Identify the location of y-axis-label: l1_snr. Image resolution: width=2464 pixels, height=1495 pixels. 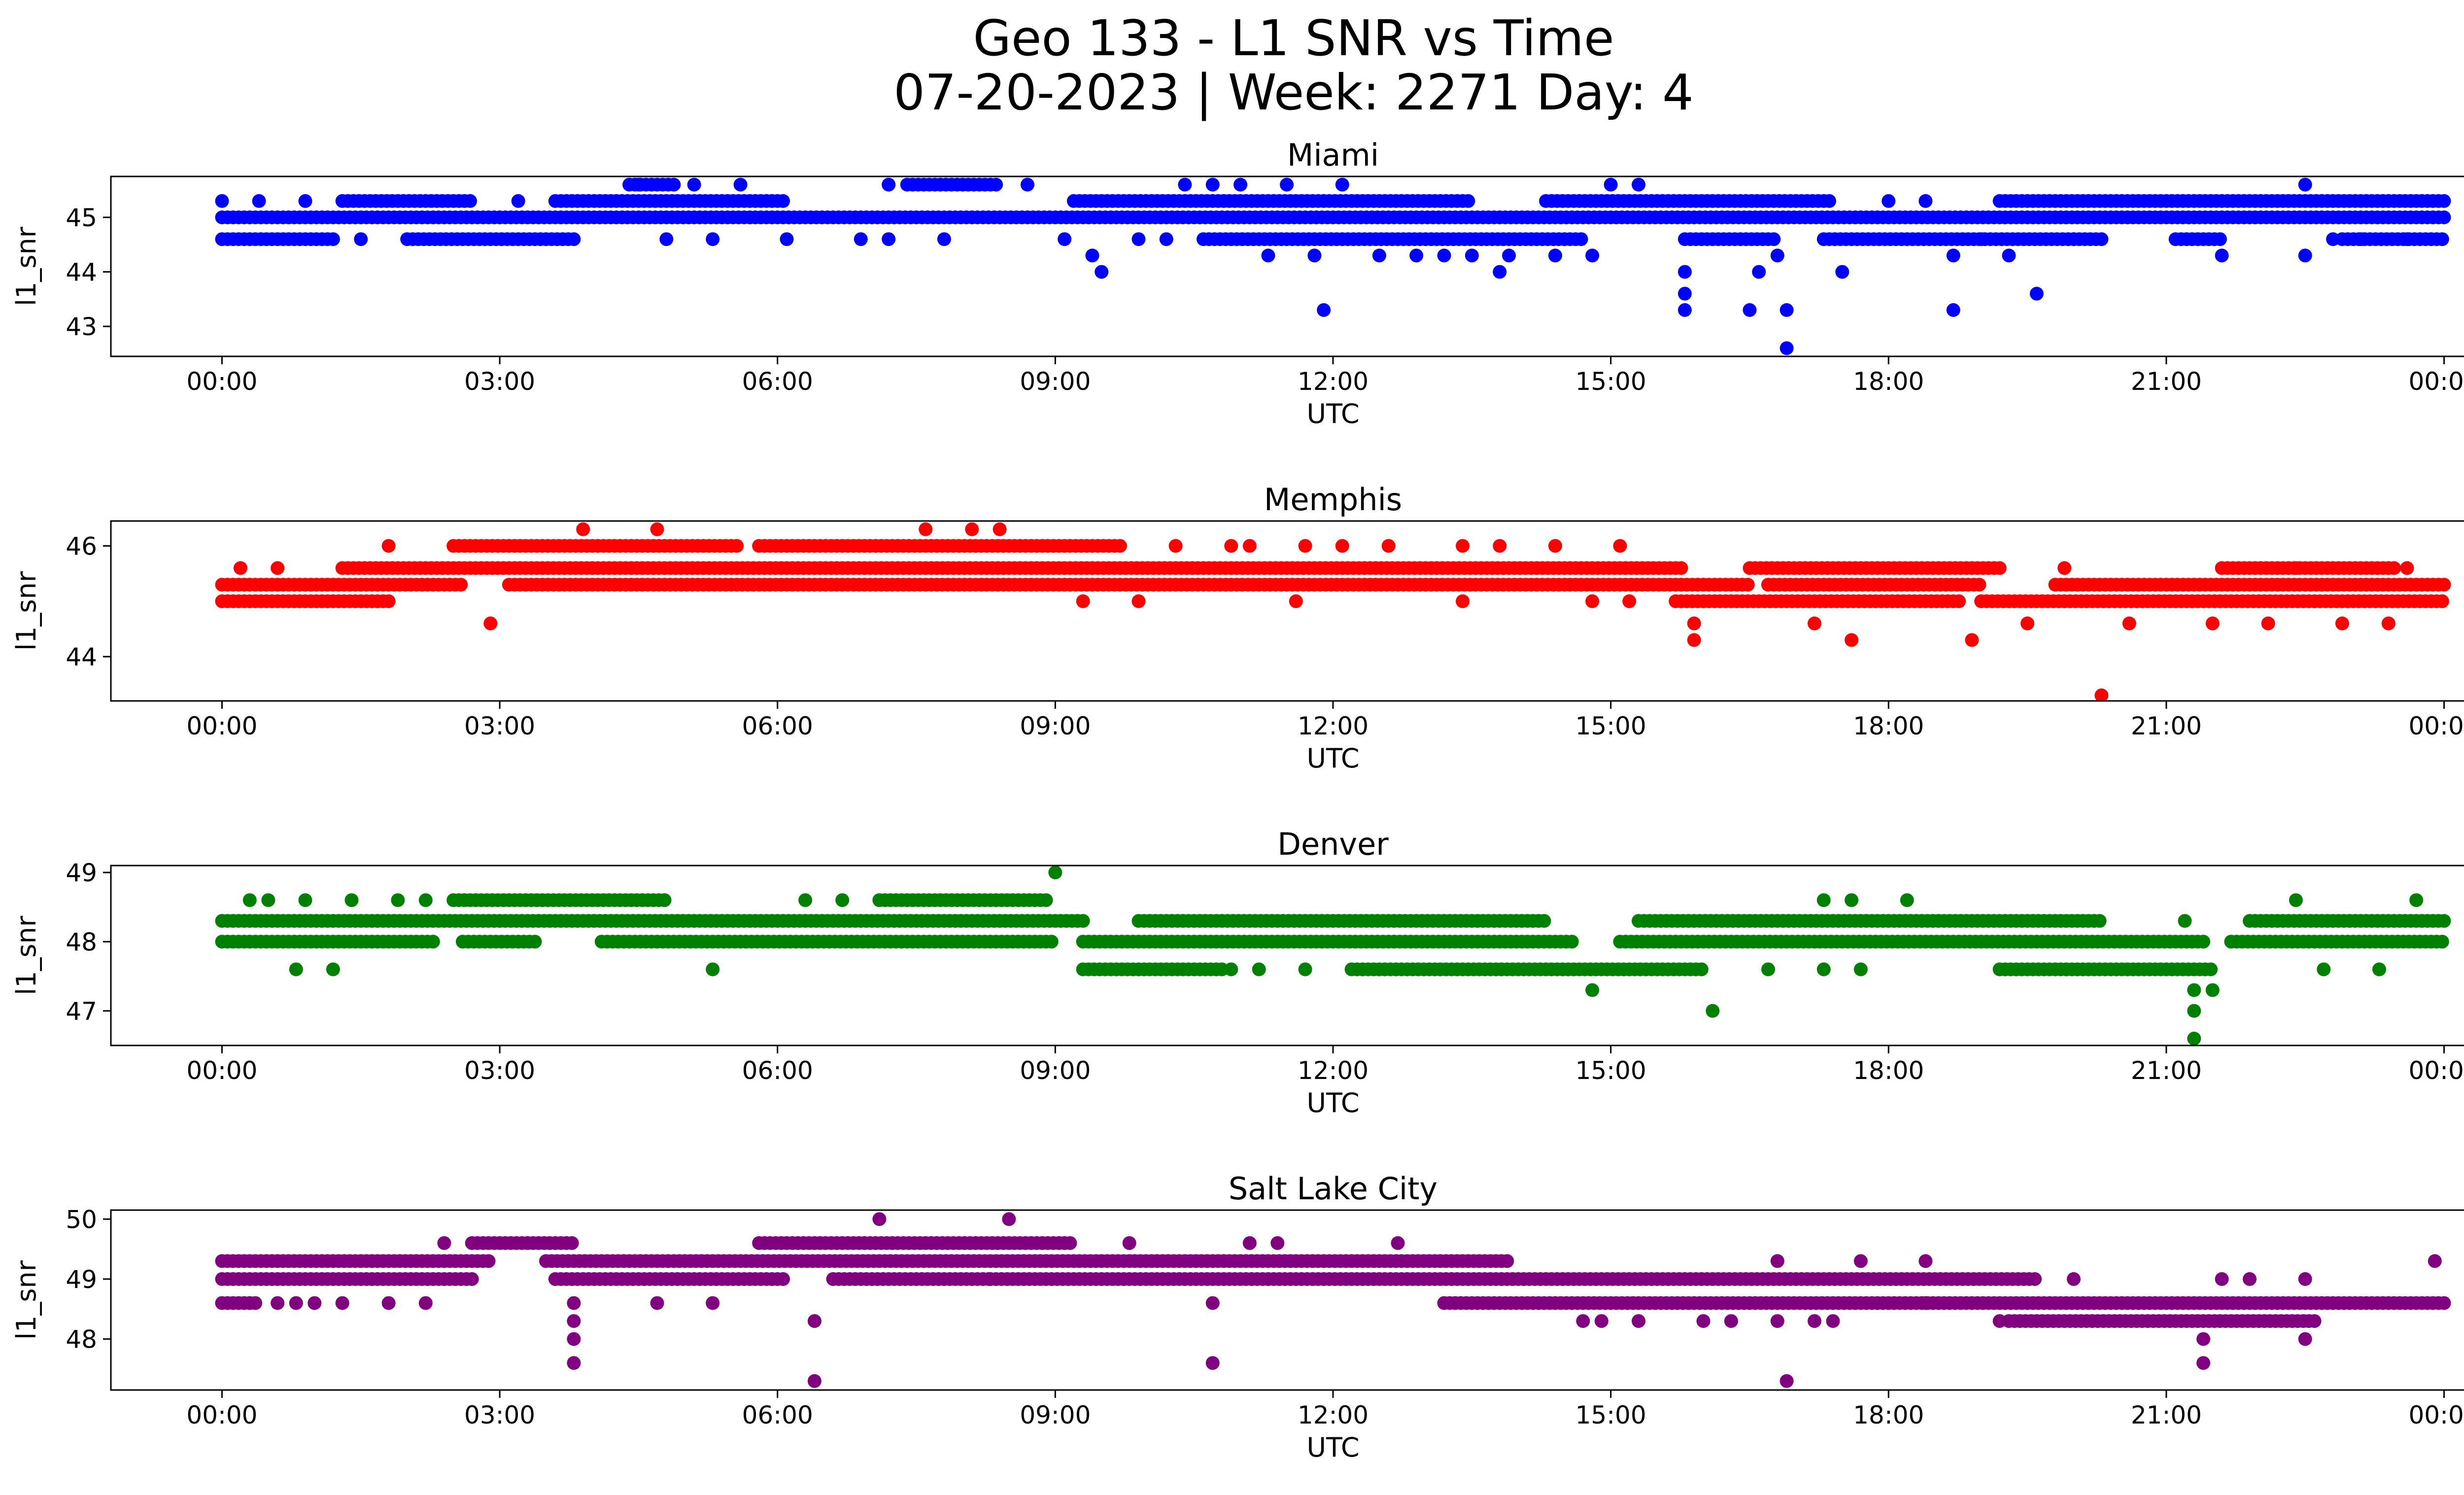
(26, 955).